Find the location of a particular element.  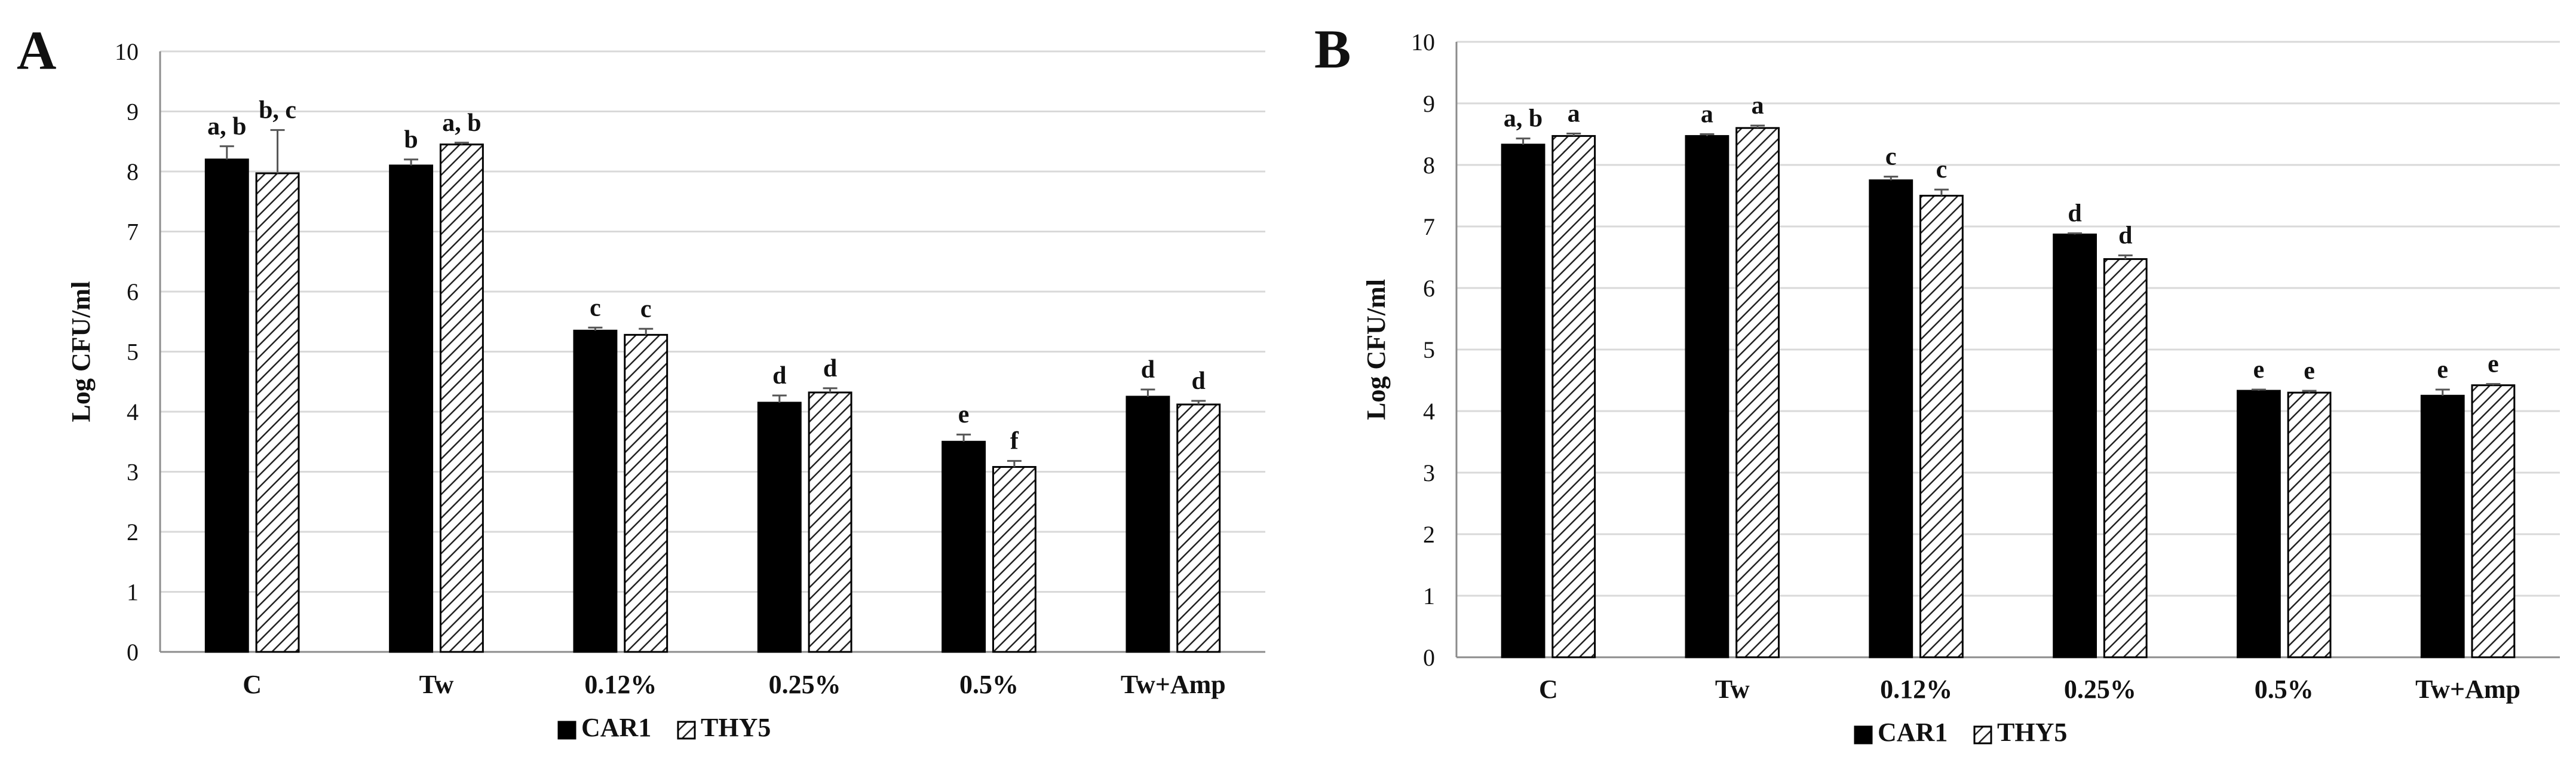

panel-label: A is located at coordinates (36, 50).